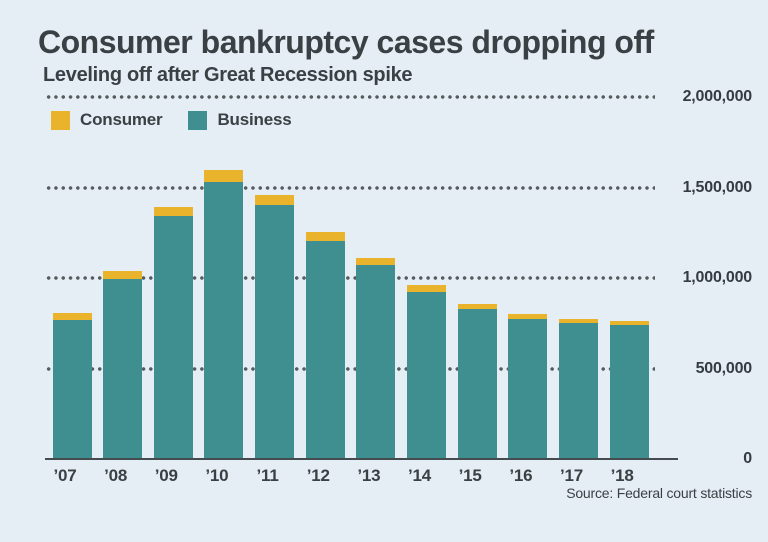  I want to click on chart-subtitle: Leveling off after Great Recession spike, so click(228, 75).